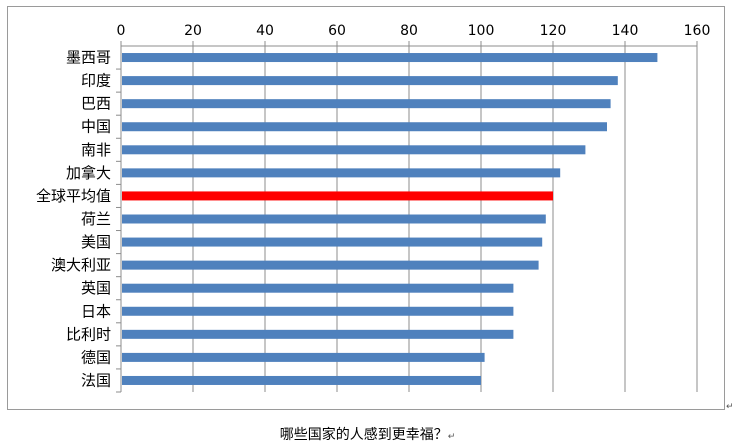 Image resolution: width=735 pixels, height=448 pixels. Describe the element at coordinates (553, 31) in the screenshot. I see `x-tick-label: 120` at that location.